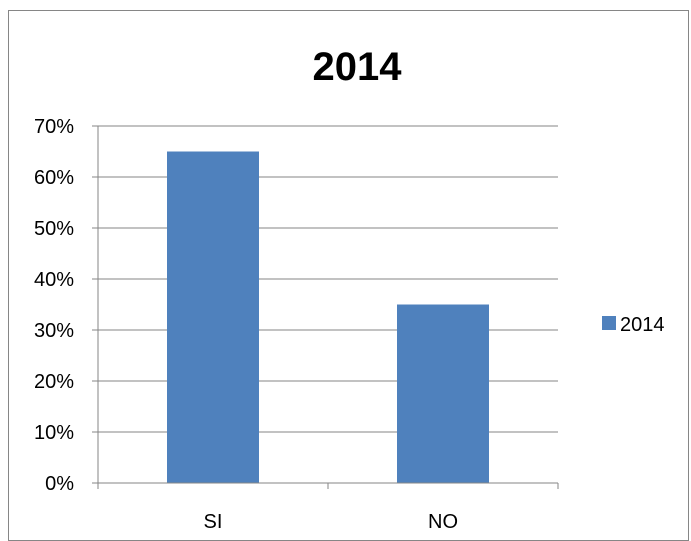 This screenshot has width=691, height=541. What do you see at coordinates (642, 325) in the screenshot?
I see `legend-label: 2014` at bounding box center [642, 325].